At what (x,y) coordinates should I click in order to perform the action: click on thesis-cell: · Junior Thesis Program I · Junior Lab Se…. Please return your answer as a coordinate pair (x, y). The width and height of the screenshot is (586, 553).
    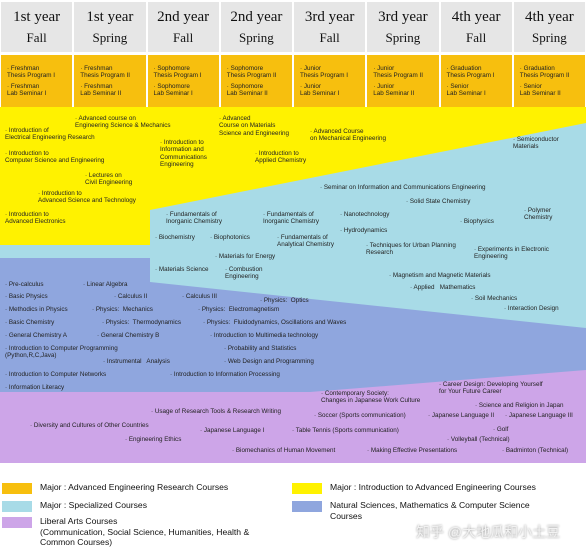
    Looking at the image, I should click on (330, 81).